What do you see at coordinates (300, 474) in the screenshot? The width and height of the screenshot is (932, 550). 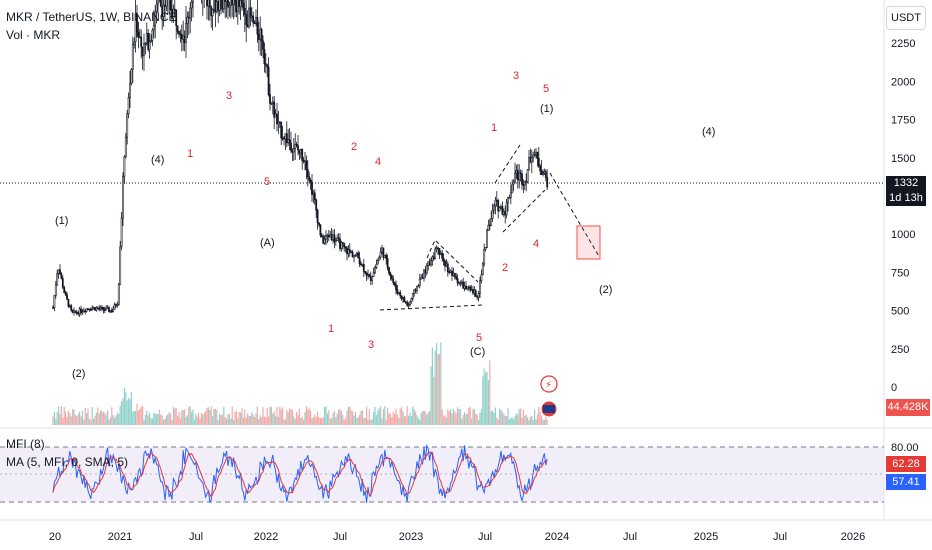 I see `ma-line` at bounding box center [300, 474].